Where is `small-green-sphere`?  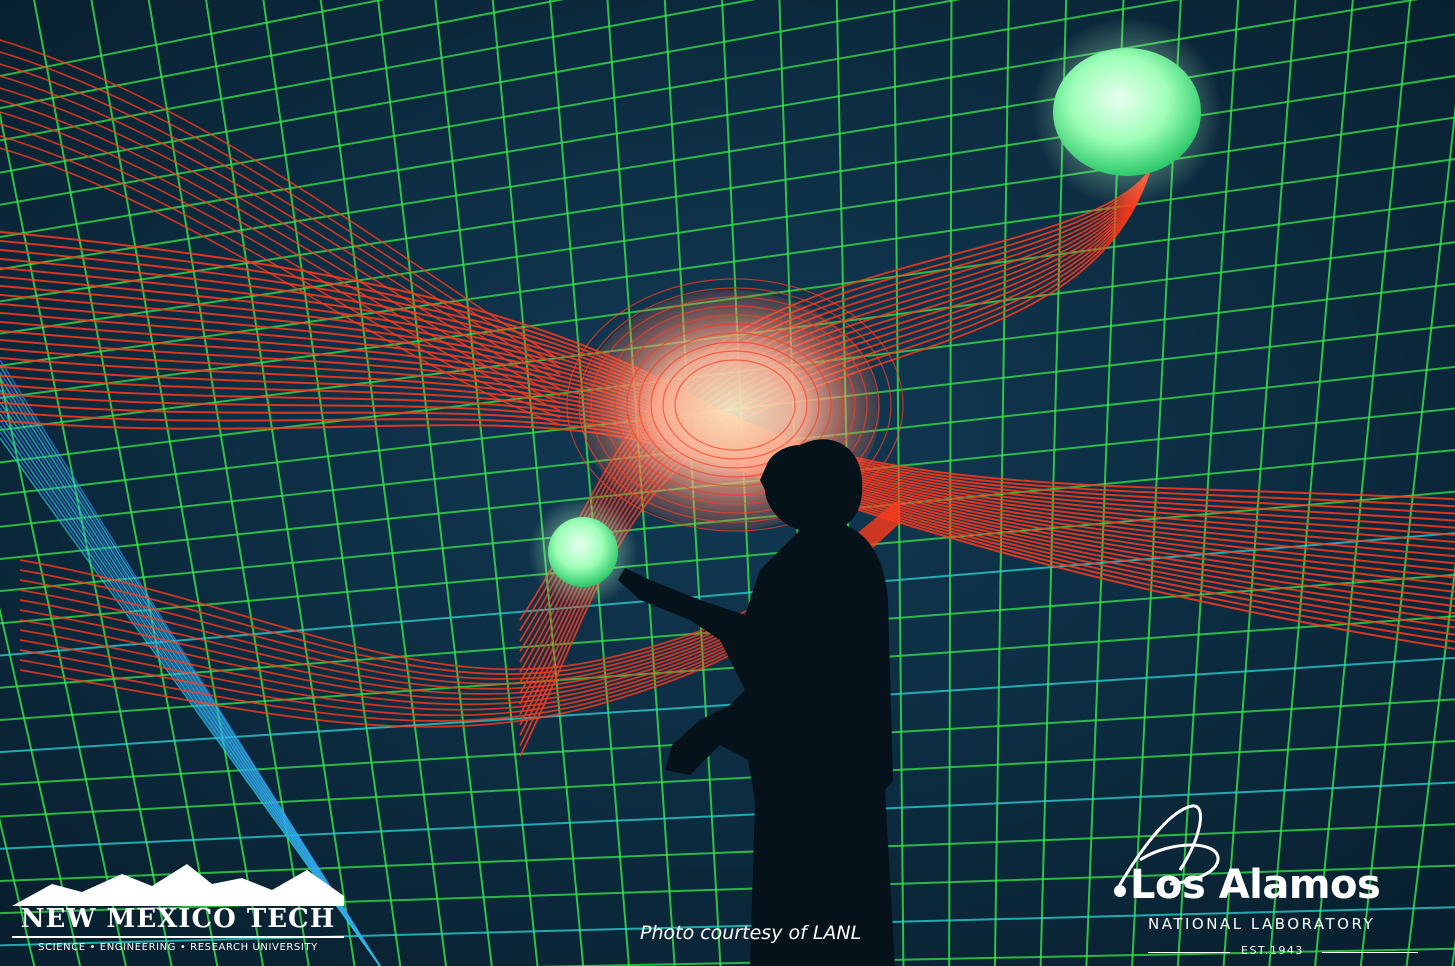 small-green-sphere is located at coordinates (583, 552).